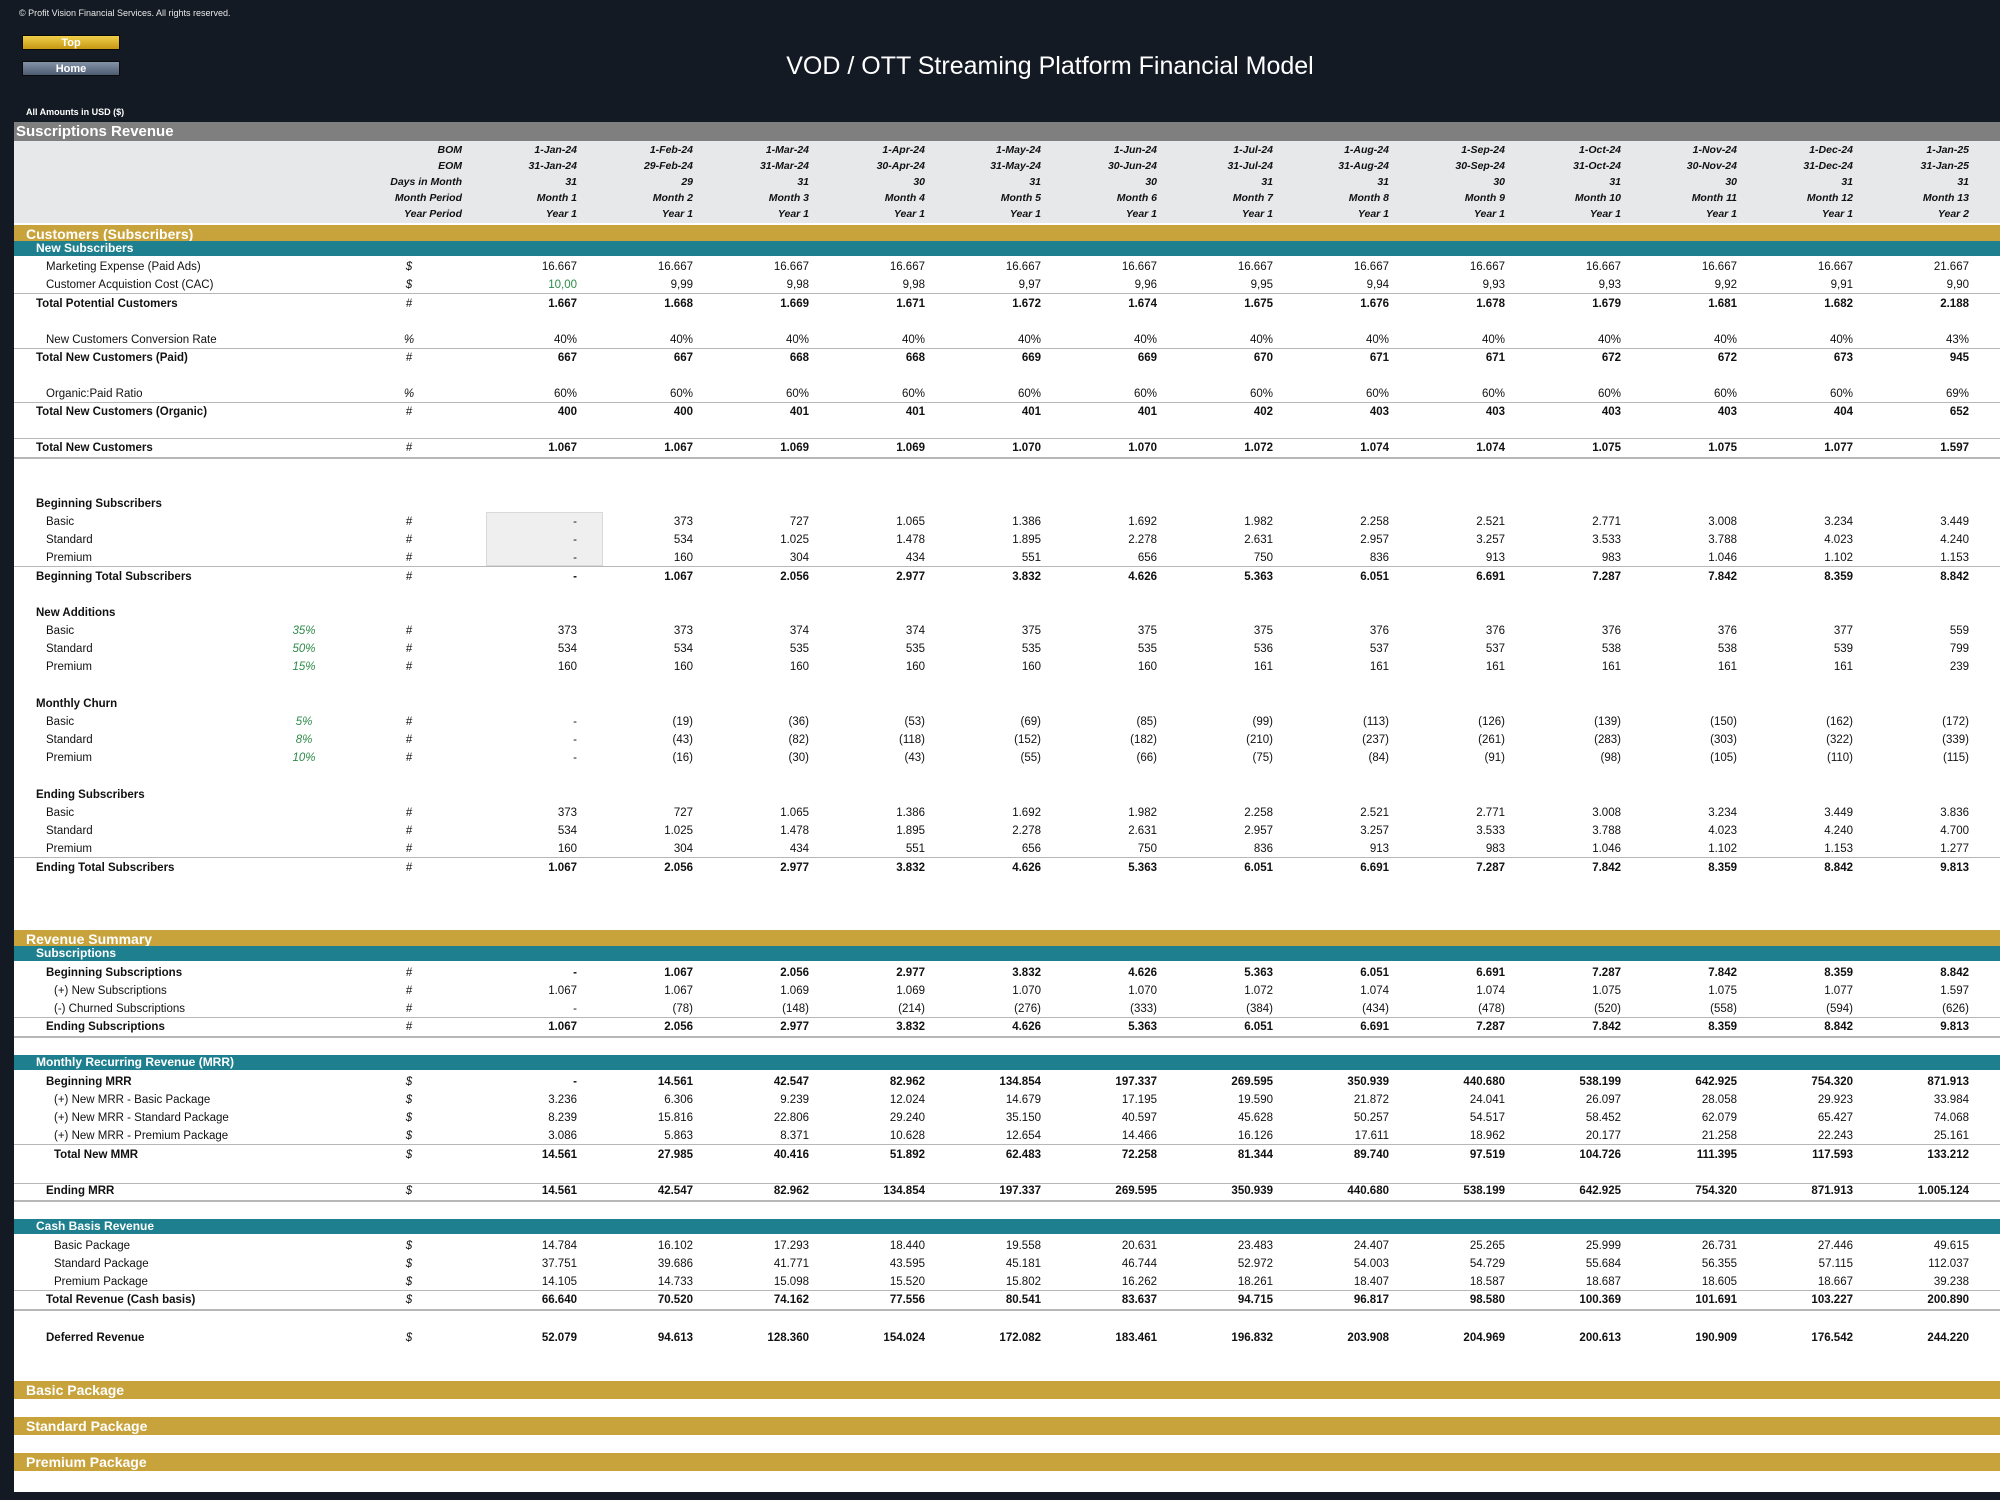 The image size is (2000, 1500). What do you see at coordinates (910, 304) in the screenshot?
I see `value-cell: 1.671` at bounding box center [910, 304].